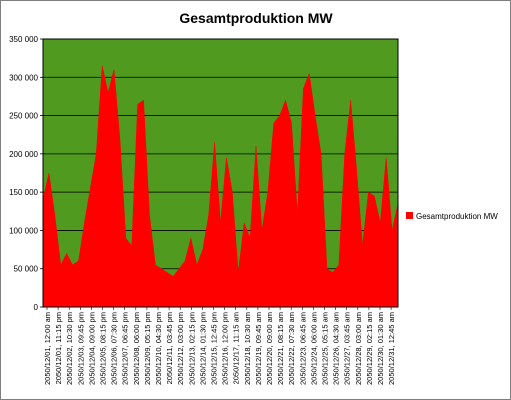 Image resolution: width=511 pixels, height=400 pixels. Describe the element at coordinates (23, 77) in the screenshot. I see `y-tick-label: 300 000` at that location.